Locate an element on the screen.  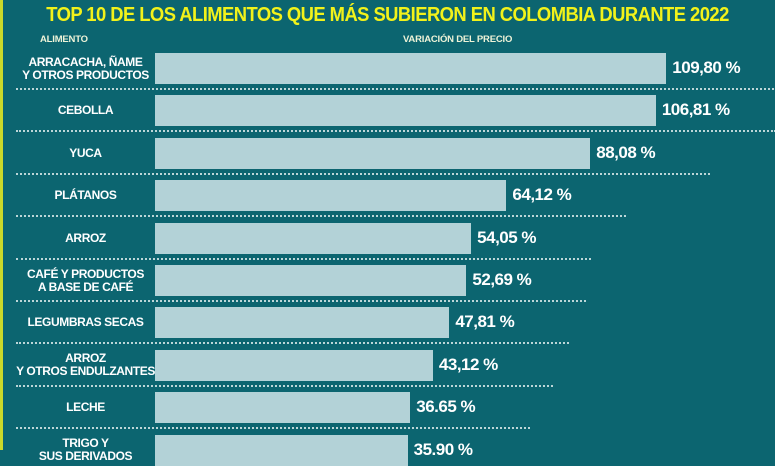
value-label: 36.65 % is located at coordinates (446, 407).